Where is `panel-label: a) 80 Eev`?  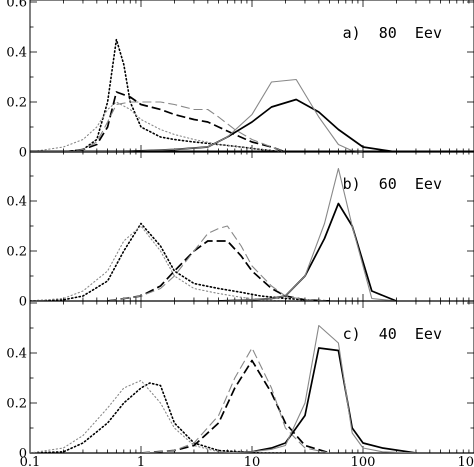
panel-label: a) 80 Eev is located at coordinates (392, 33).